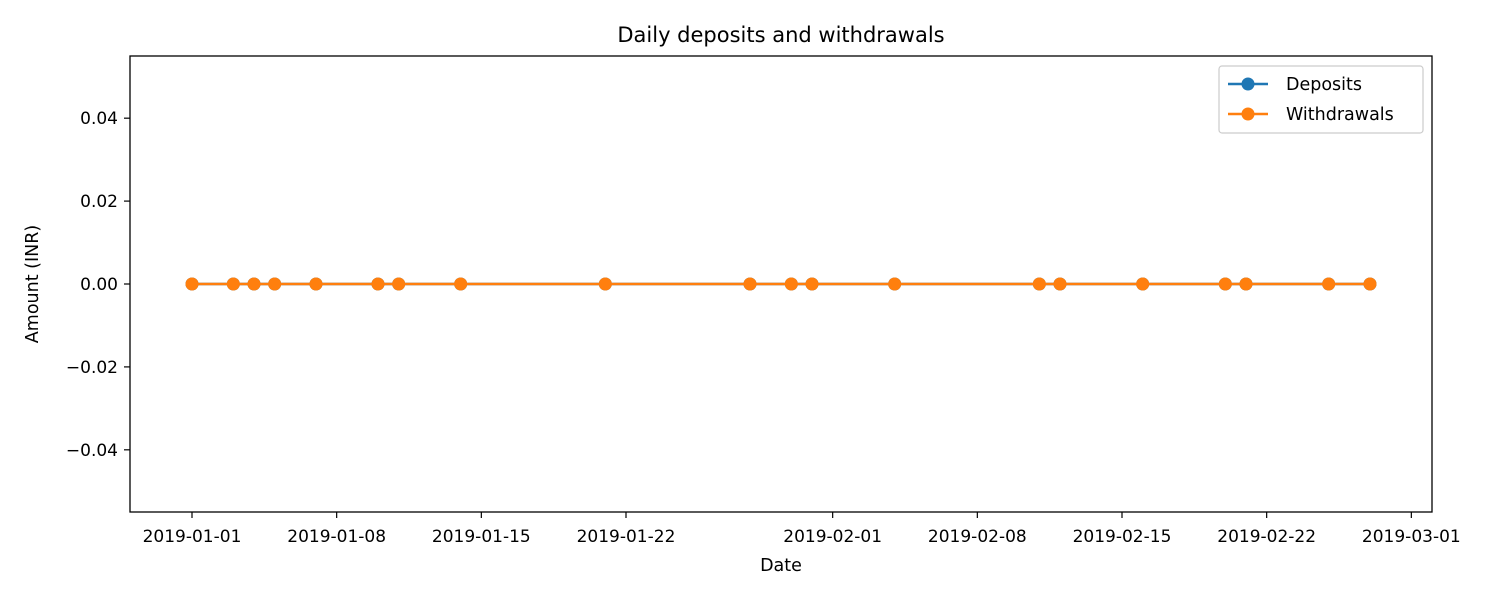  I want to click on legend-label-deposits: Deposits, so click(1324, 85).